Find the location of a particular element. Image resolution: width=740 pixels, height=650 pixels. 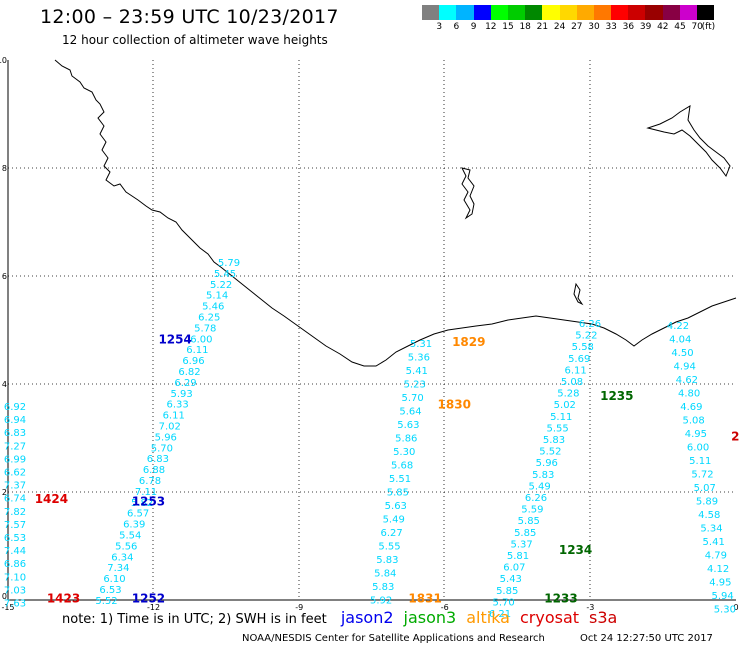

swh-value: 7.11 is located at coordinates (146, 492).